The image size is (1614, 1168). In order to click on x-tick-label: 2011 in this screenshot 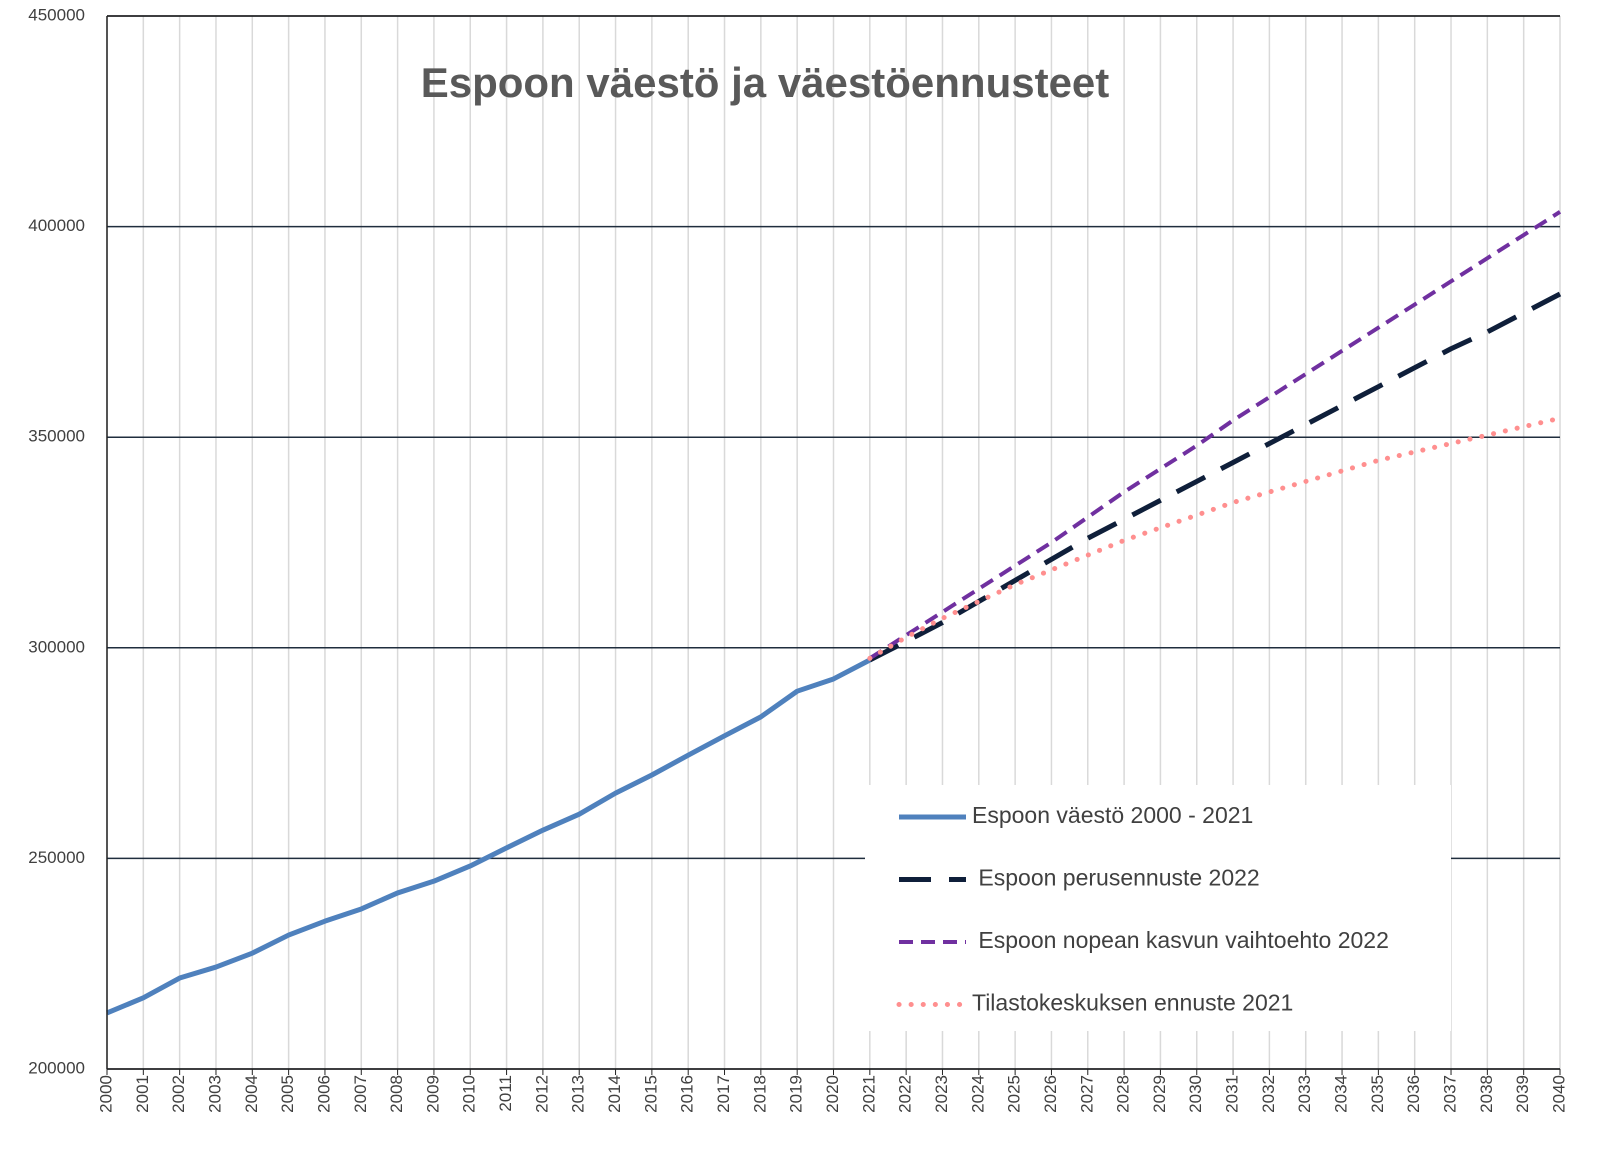, I will do `click(505, 1093)`.